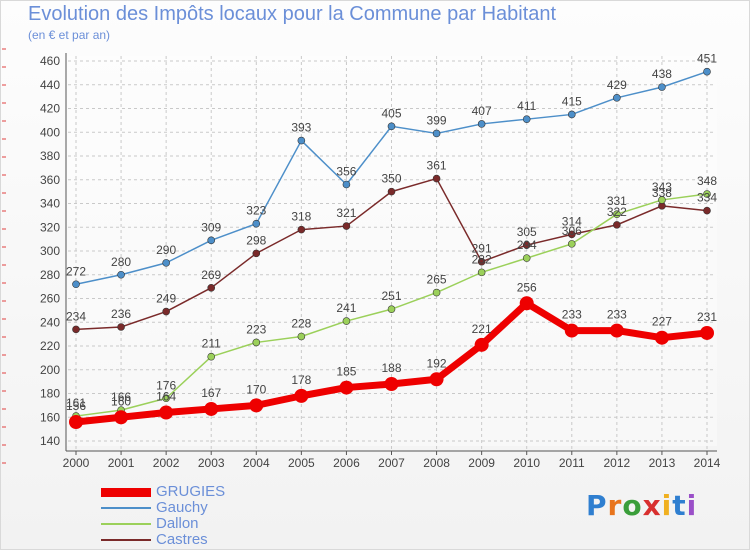 This screenshot has width=750, height=550. What do you see at coordinates (50, 346) in the screenshot?
I see `y-tick-label: 220` at bounding box center [50, 346].